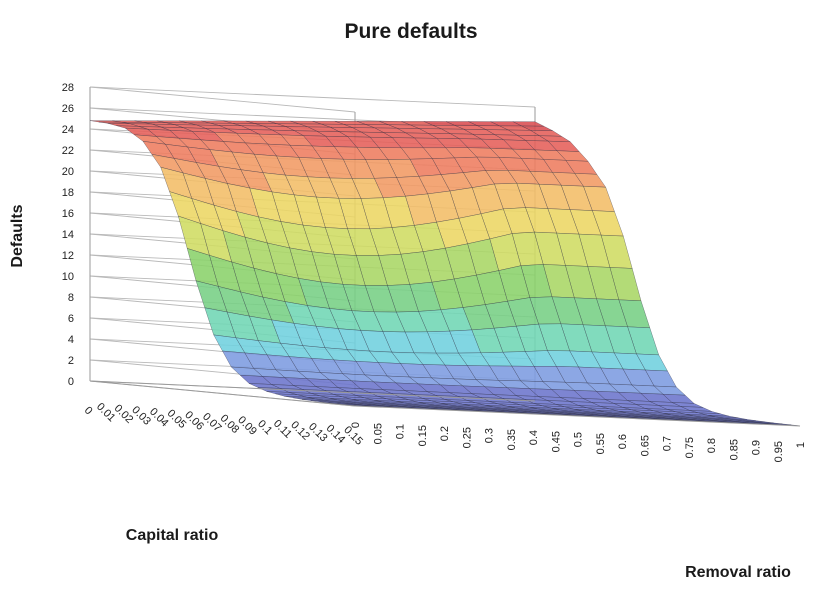 Image resolution: width=823 pixels, height=616 pixels. Describe the element at coordinates (410, 31) in the screenshot. I see `chart-title: Pure defaults` at that location.